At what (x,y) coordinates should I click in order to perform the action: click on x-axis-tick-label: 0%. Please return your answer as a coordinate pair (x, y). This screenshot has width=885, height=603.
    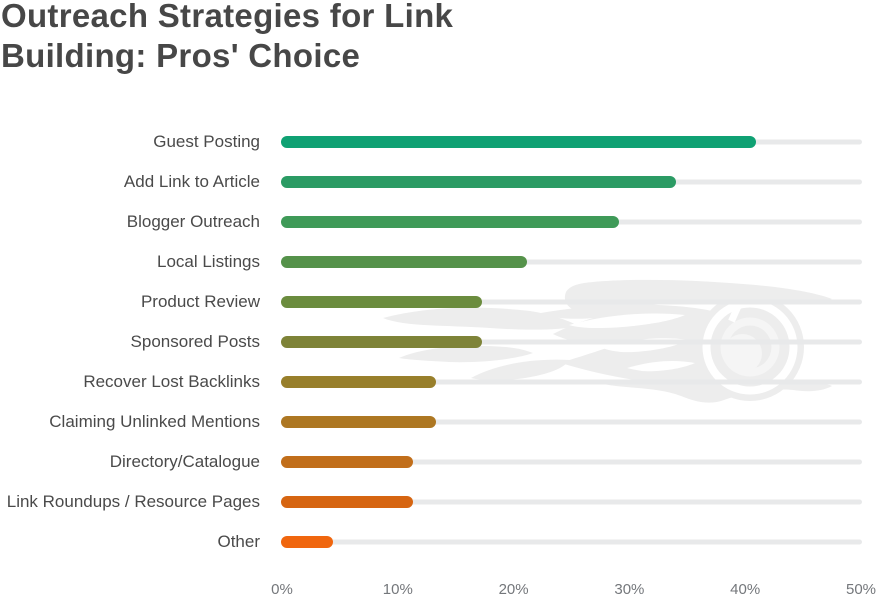
    Looking at the image, I should click on (282, 589).